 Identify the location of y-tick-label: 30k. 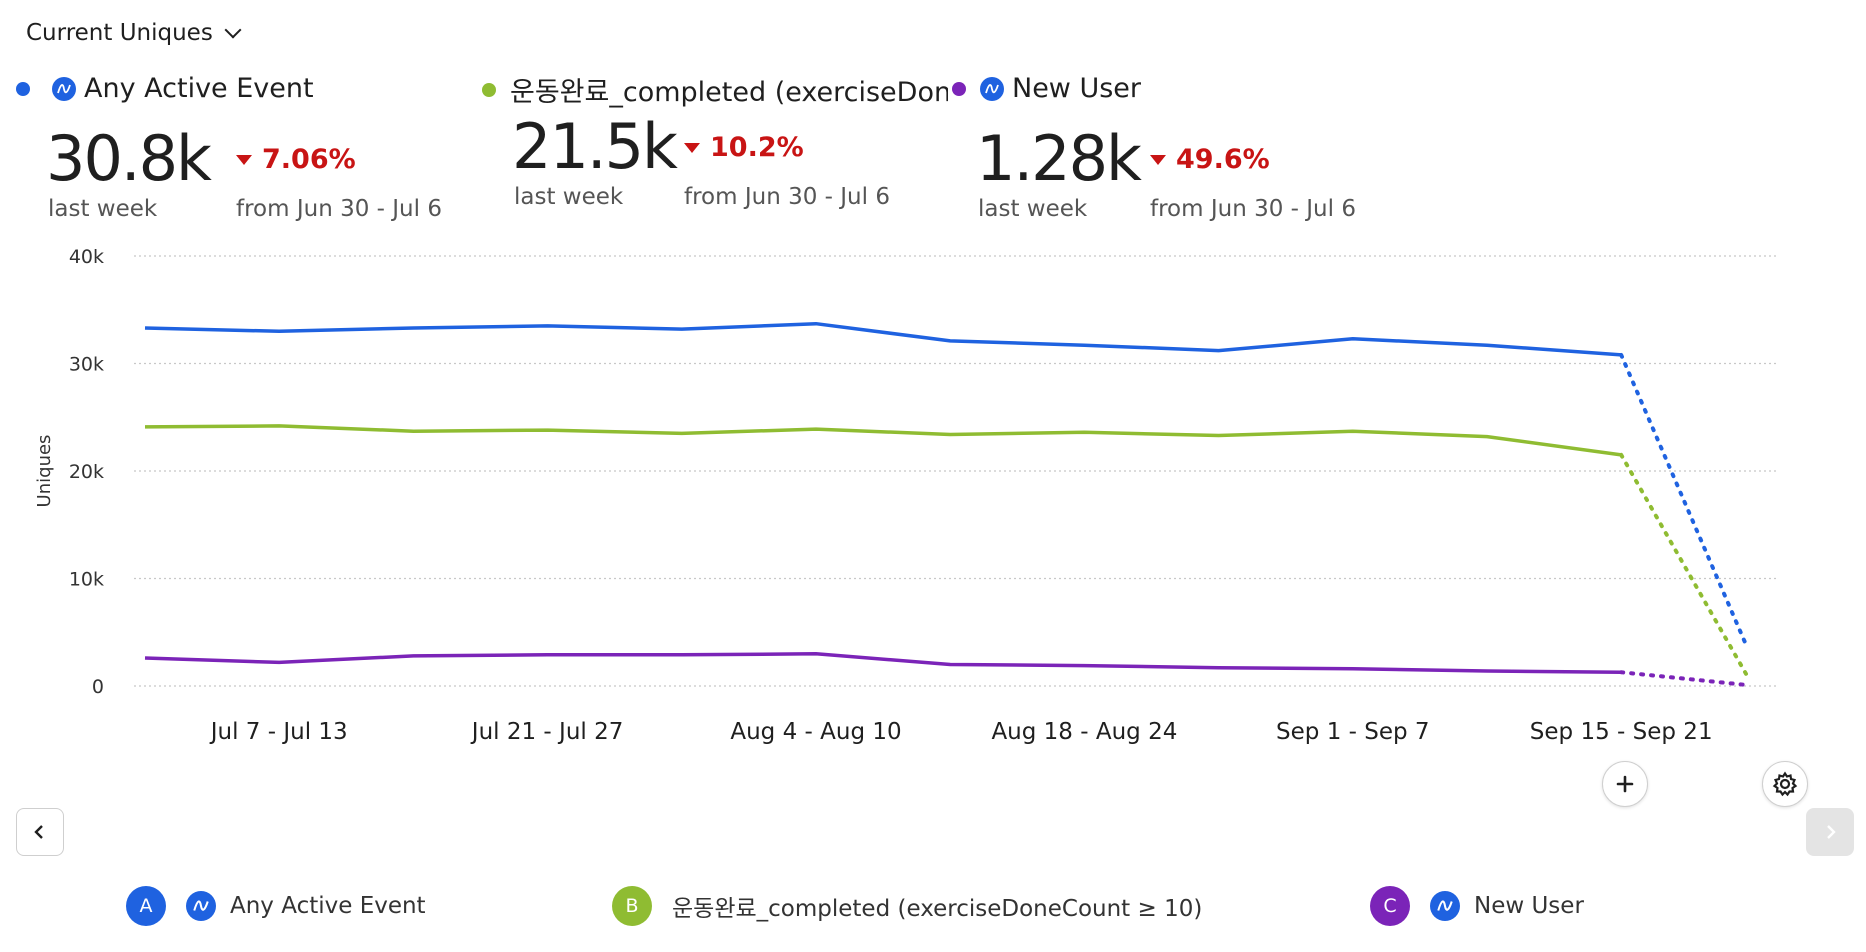
(86, 365).